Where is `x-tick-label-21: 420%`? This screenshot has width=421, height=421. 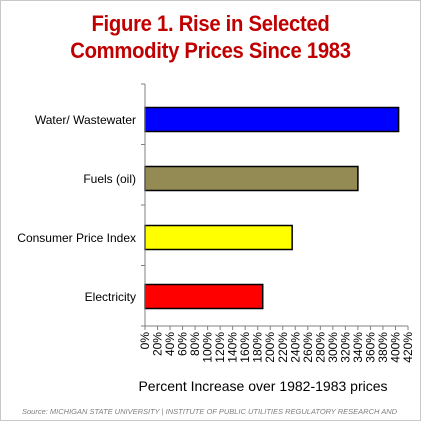
x-tick-label-21: 420% is located at coordinates (408, 347).